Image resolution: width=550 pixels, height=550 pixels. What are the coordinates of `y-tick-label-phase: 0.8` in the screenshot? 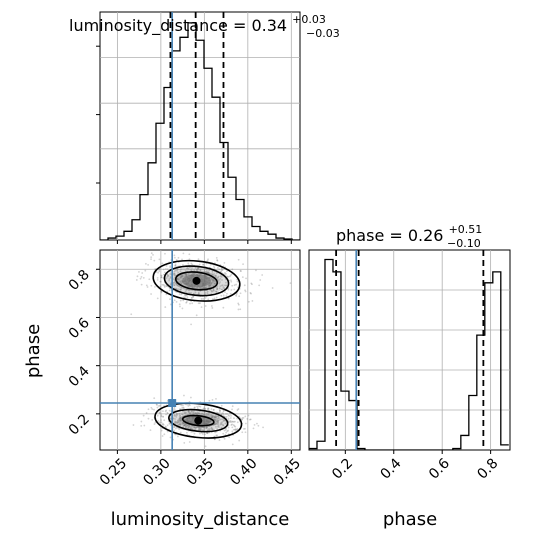 It's located at (79, 280).